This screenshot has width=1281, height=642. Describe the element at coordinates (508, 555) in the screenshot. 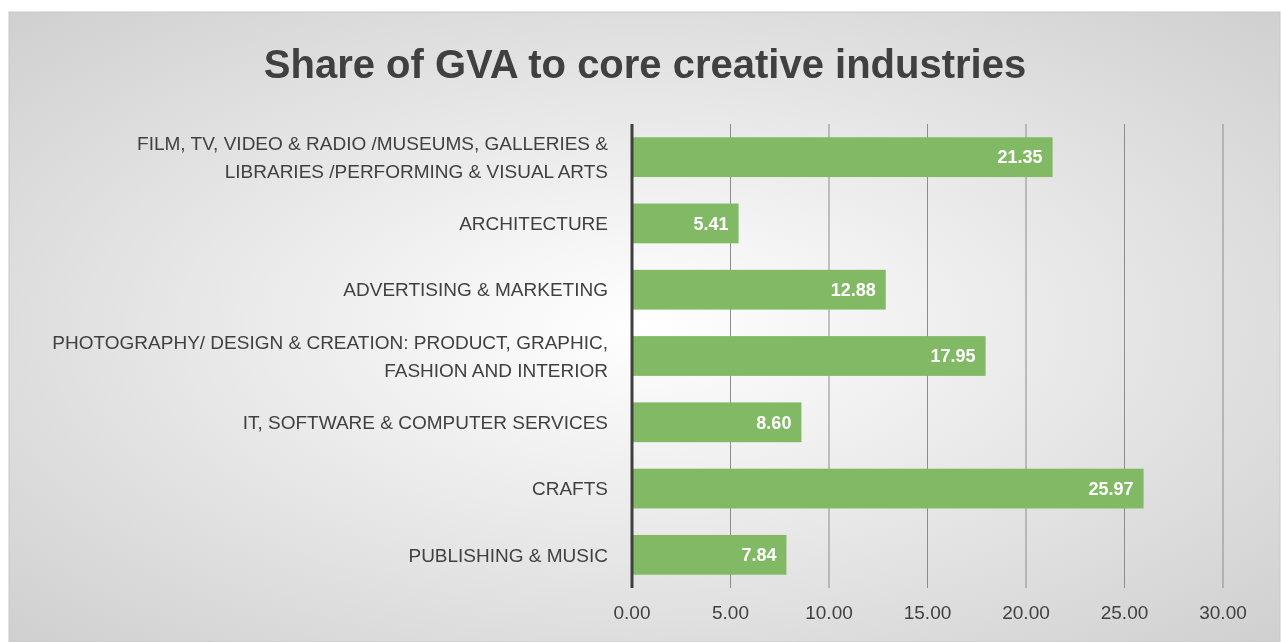

I see `y-tick-label: PUBLISHING & MUSIC` at that location.